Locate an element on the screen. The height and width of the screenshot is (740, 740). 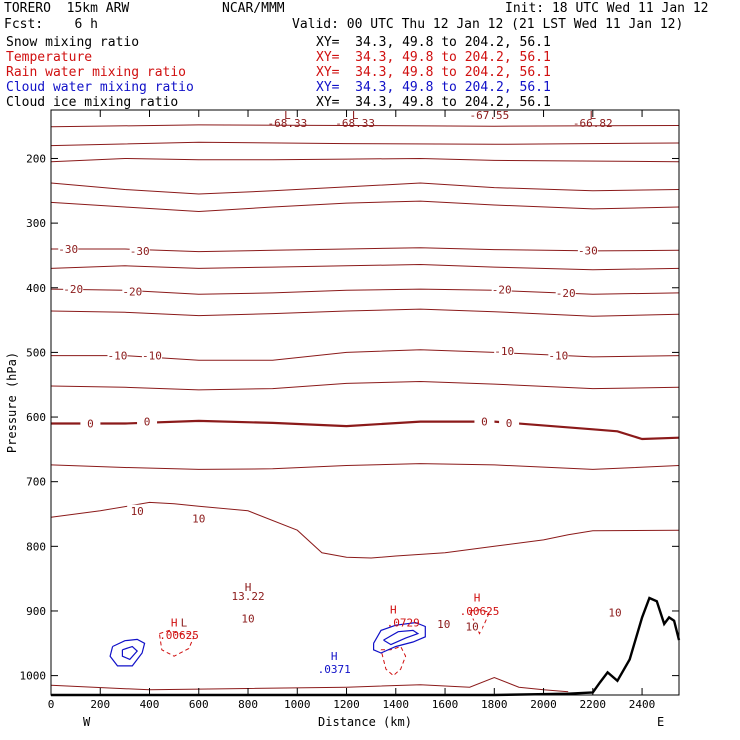
y-tick-label: 800 is located at coordinates (36, 546).